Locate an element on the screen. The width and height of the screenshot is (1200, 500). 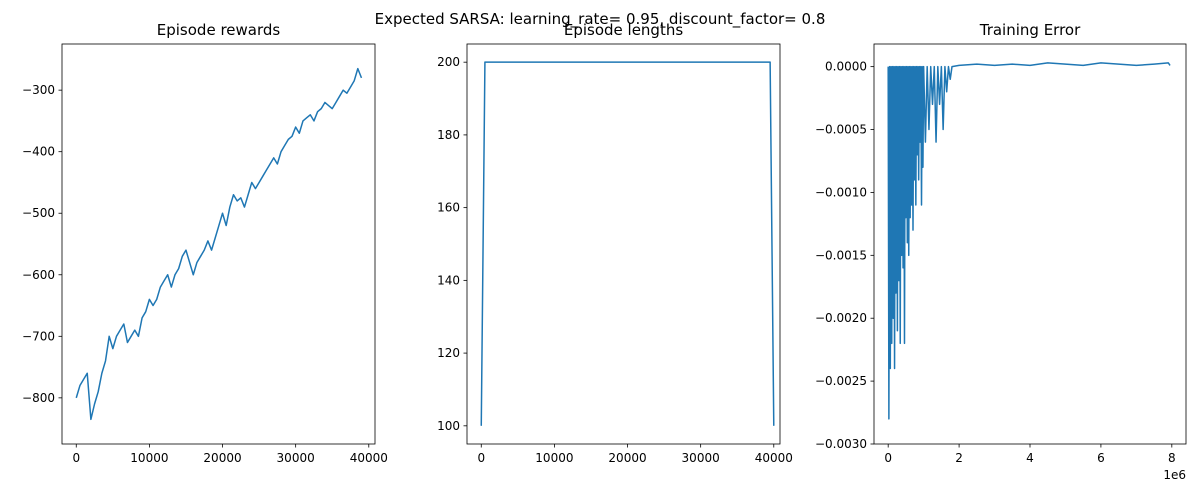
y-tick-label-lengths: 140 is located at coordinates (448, 280).